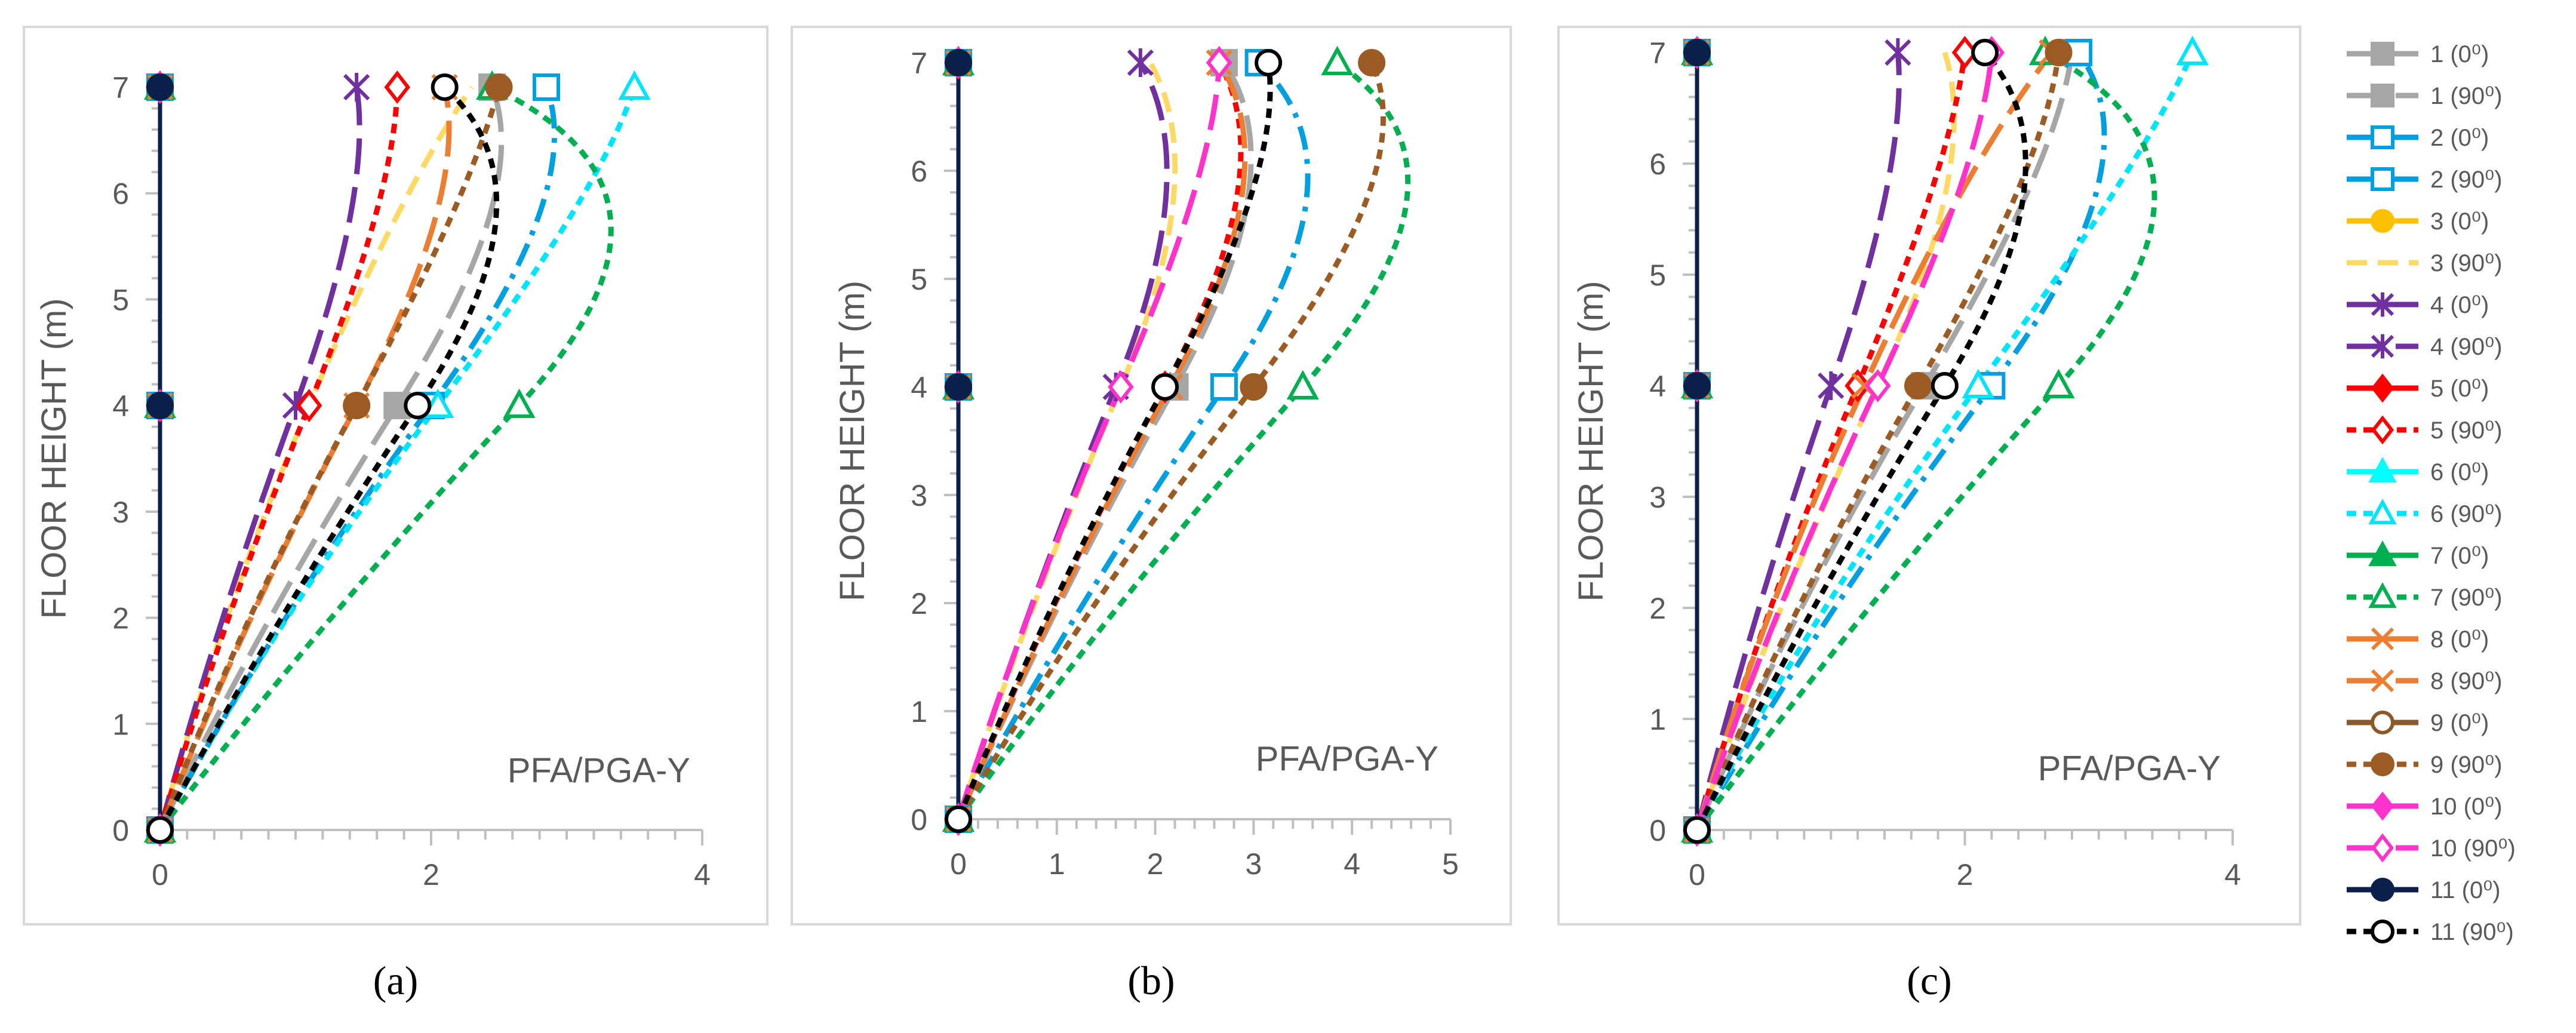 Image resolution: width=2576 pixels, height=1033 pixels. What do you see at coordinates (2465, 890) in the screenshot?
I see `legend-label: 11 (0⁰)` at bounding box center [2465, 890].